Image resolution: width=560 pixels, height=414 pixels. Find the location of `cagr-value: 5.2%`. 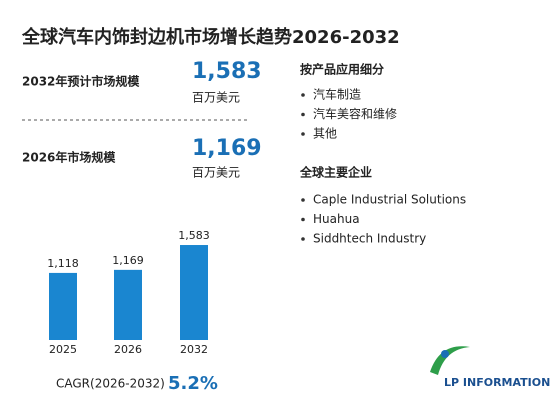

cagr-value: 5.2% is located at coordinates (193, 383).